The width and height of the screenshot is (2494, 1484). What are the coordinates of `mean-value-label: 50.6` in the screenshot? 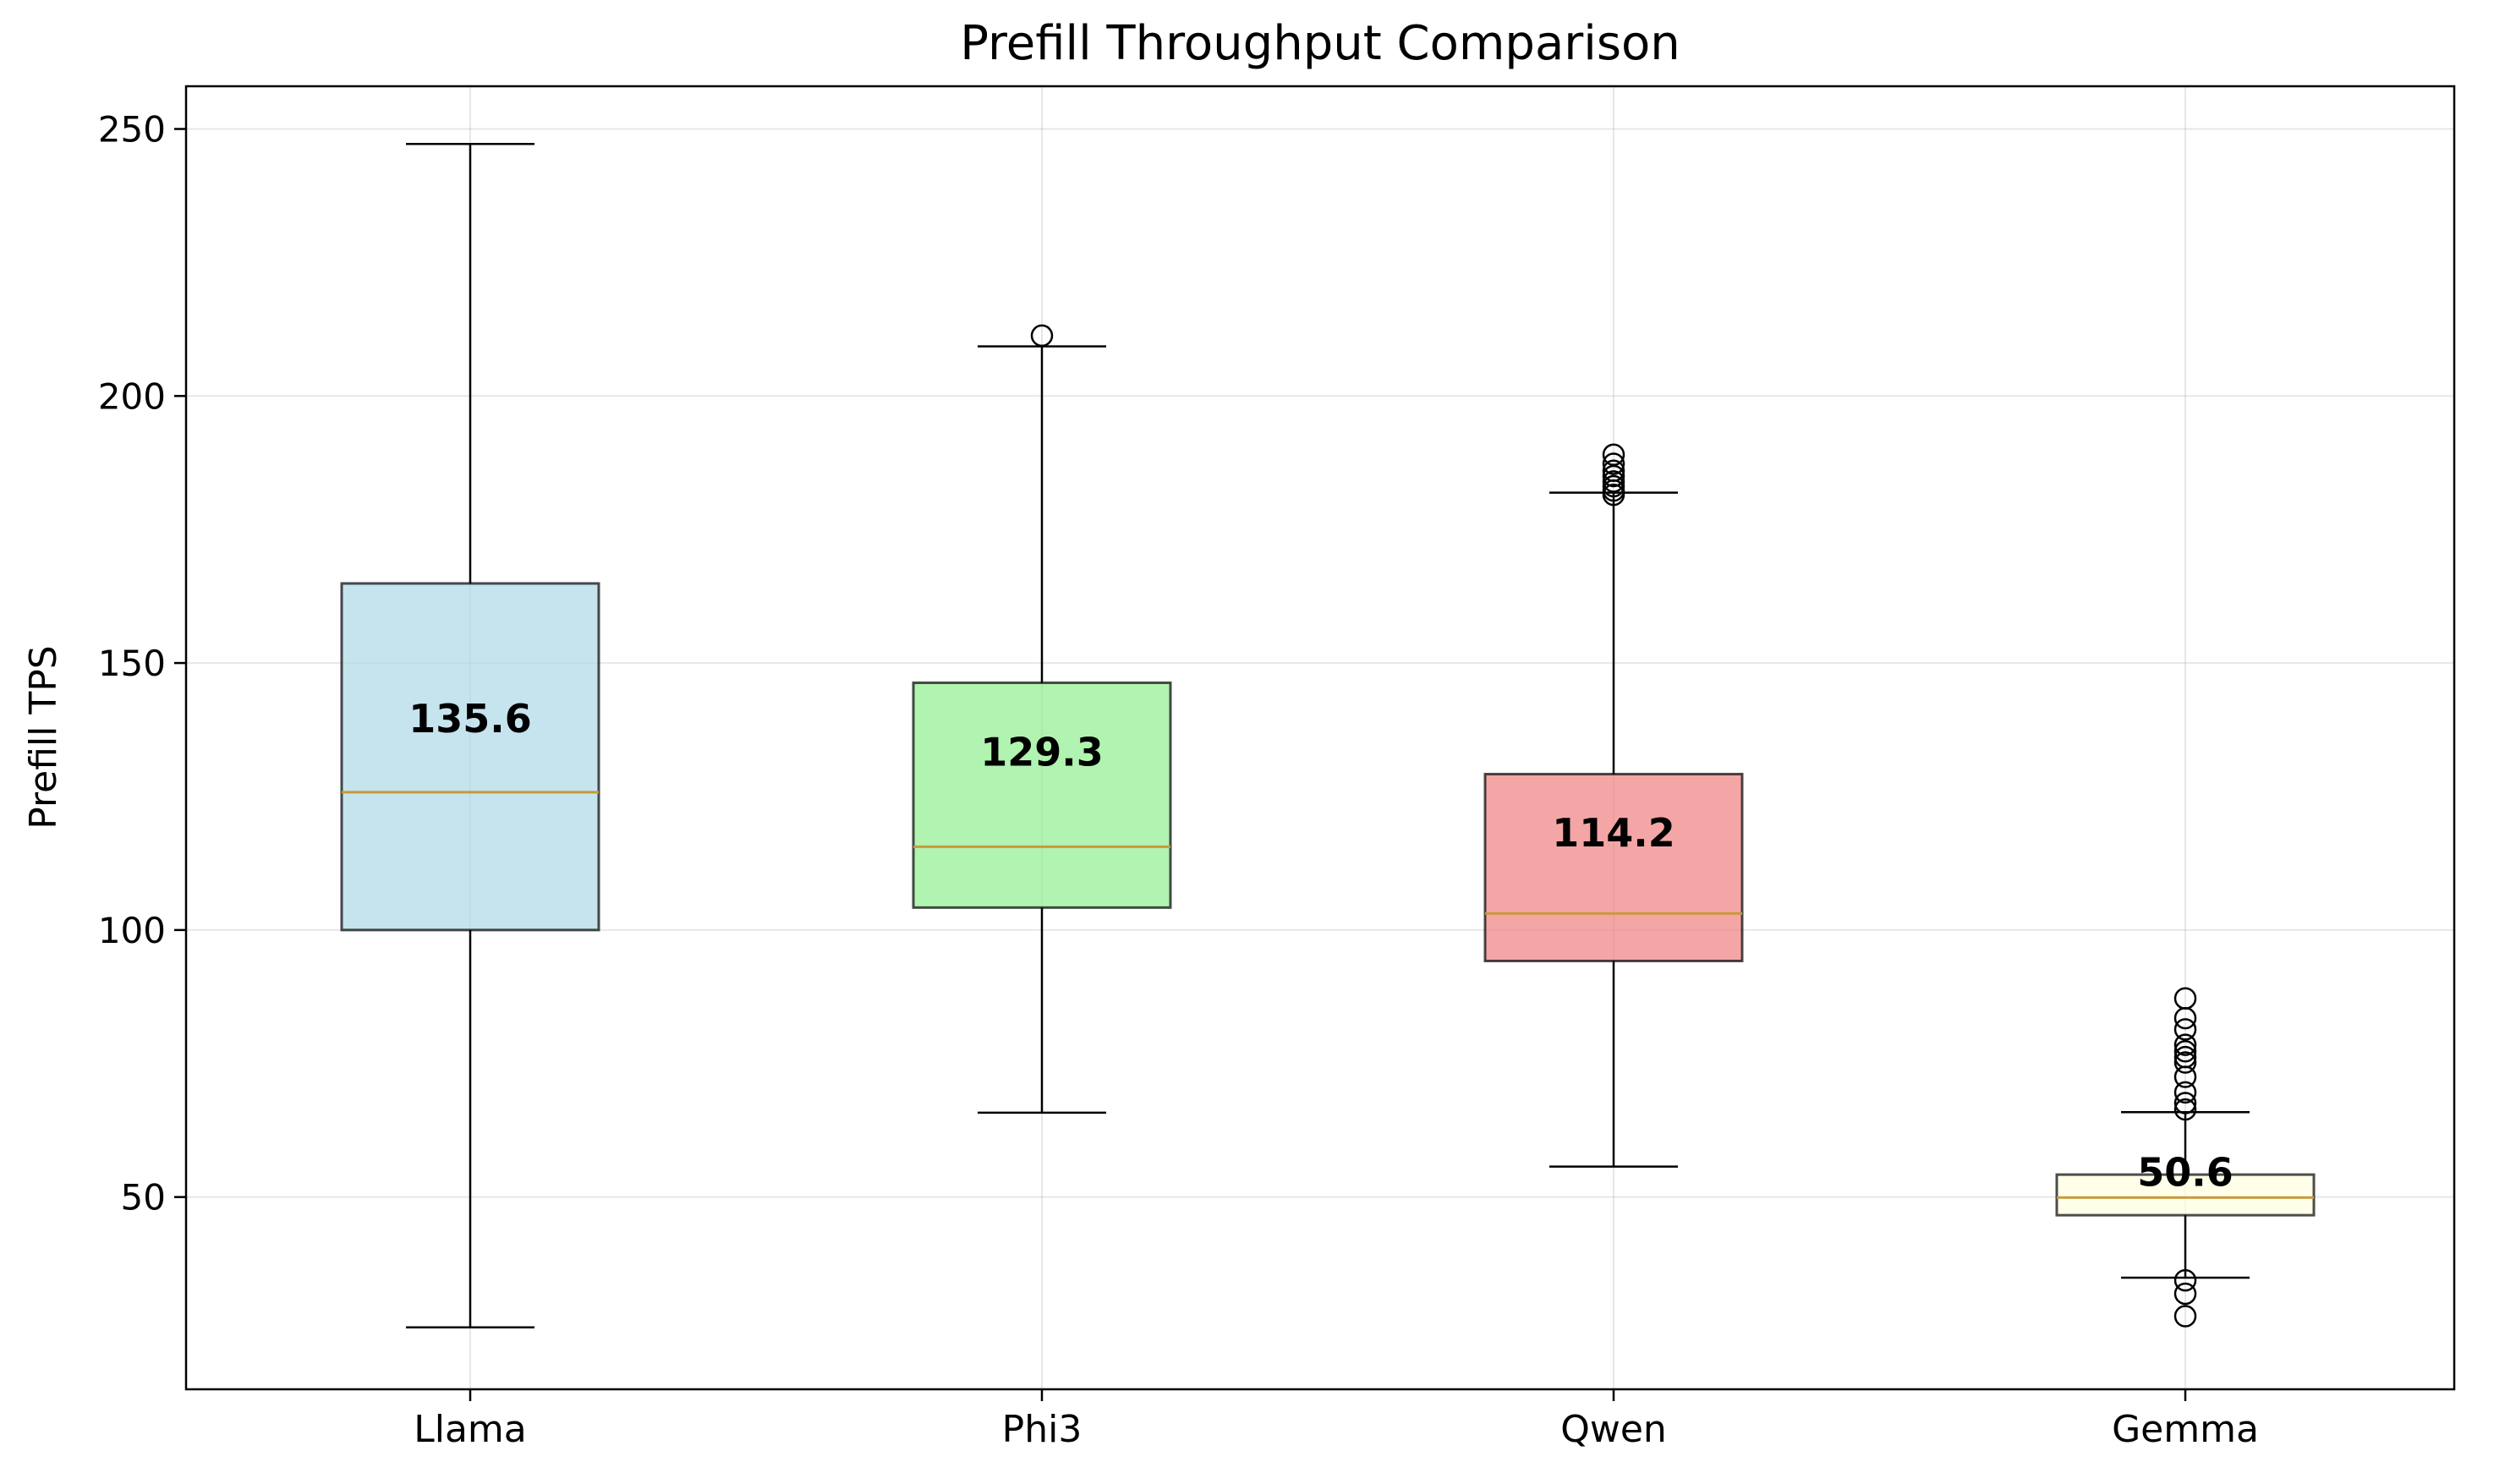 It's located at (2185, 1173).